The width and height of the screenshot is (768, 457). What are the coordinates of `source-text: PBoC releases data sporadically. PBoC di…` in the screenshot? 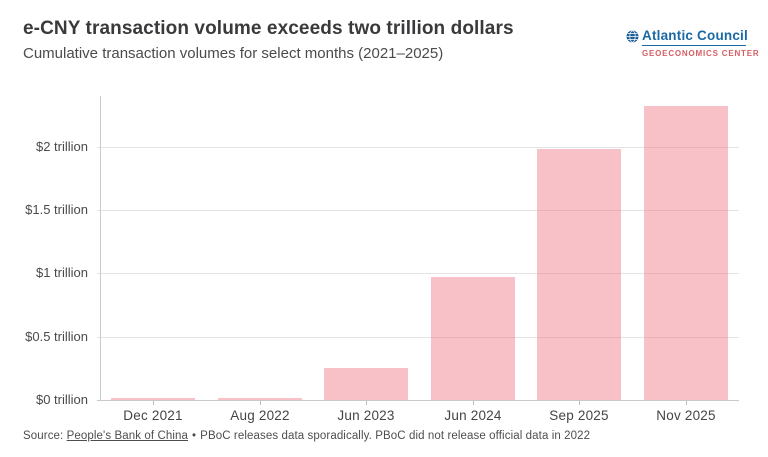 It's located at (395, 436).